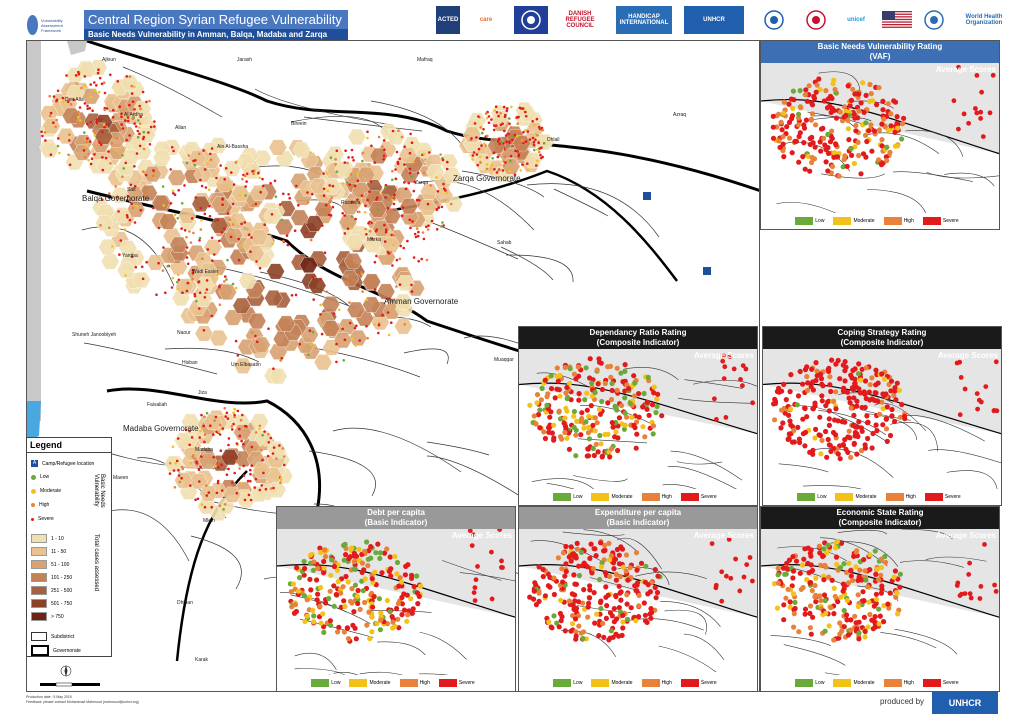 This screenshot has height=724, width=1024. Describe the element at coordinates (910, 497) in the screenshot. I see `panel-legend-label: High` at that location.